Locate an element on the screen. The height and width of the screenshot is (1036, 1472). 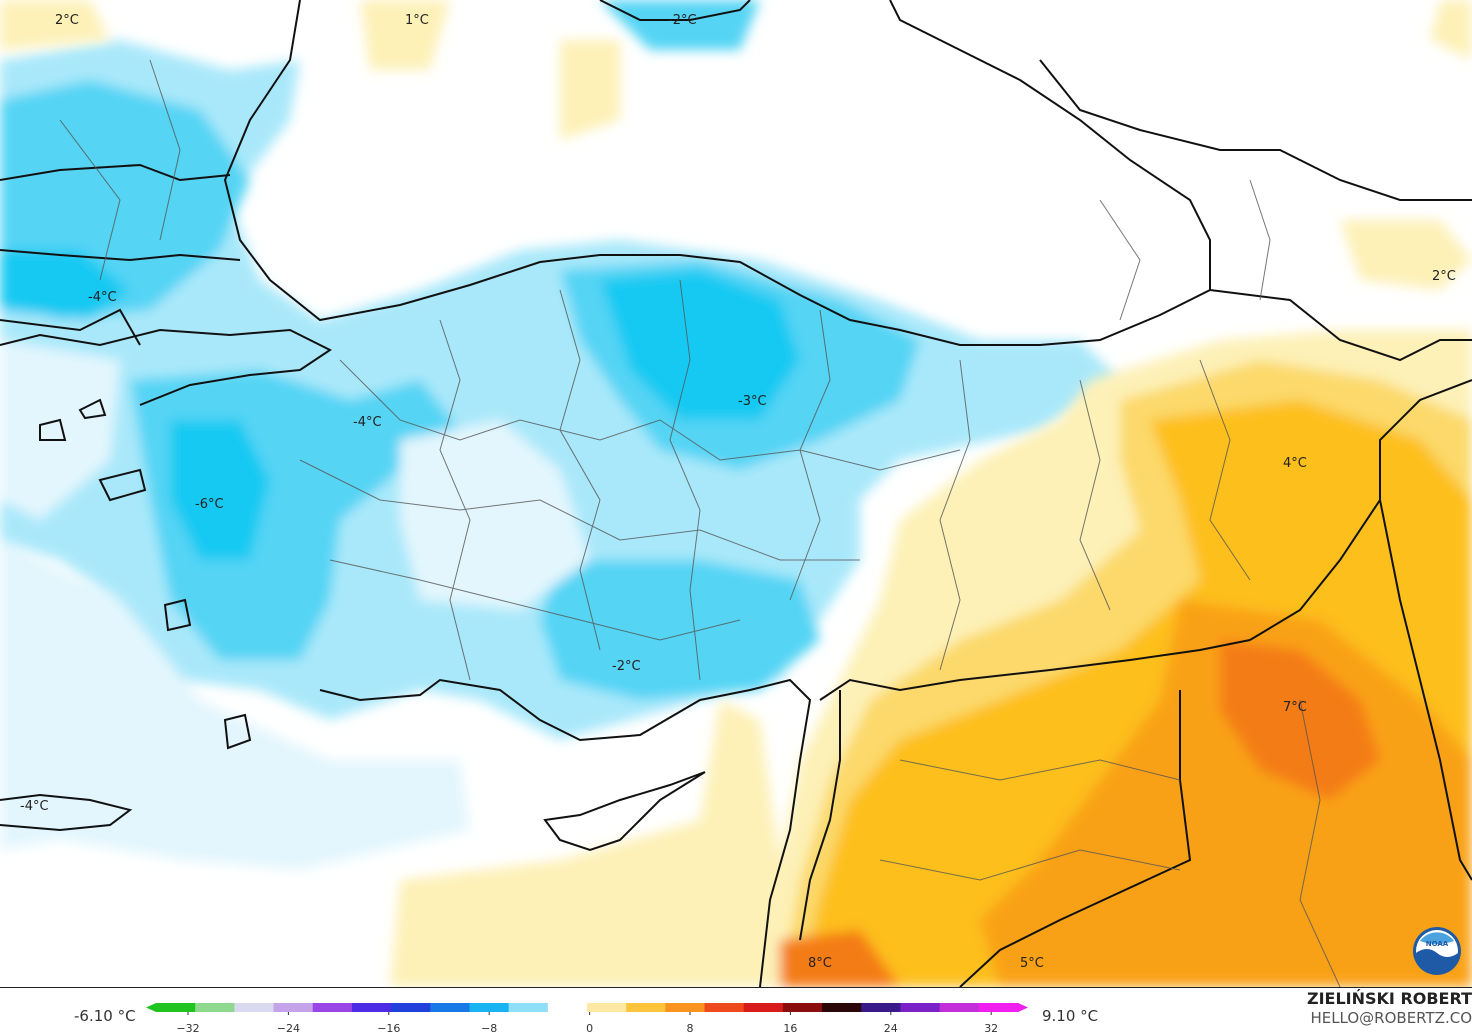
temperature-label-t-levant: 8°C is located at coordinates (820, 963).